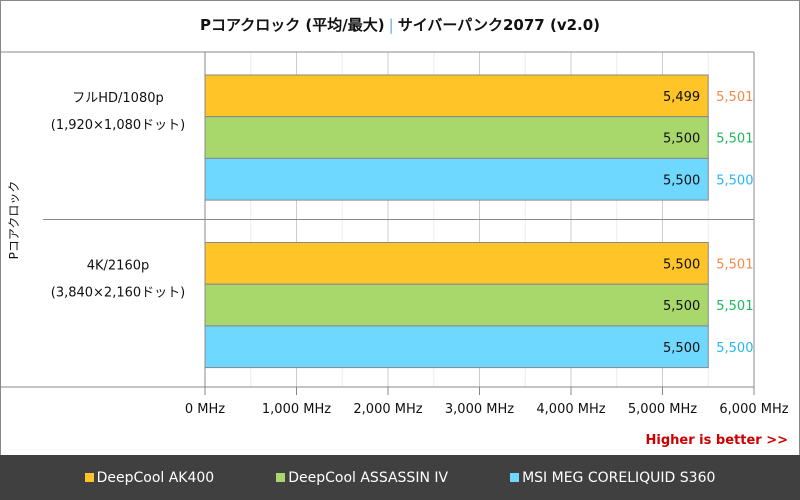 The image size is (800, 500). I want to click on title-sub: サイバーパンク2077 (v2.0), so click(499, 25).